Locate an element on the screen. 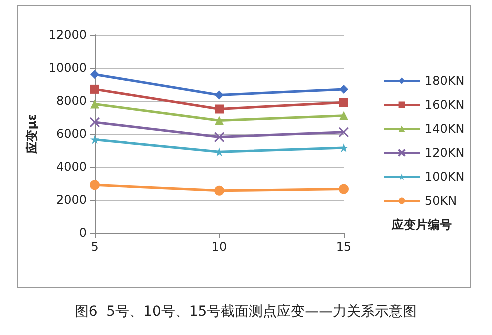  x-tick-label: 15 is located at coordinates (344, 247).